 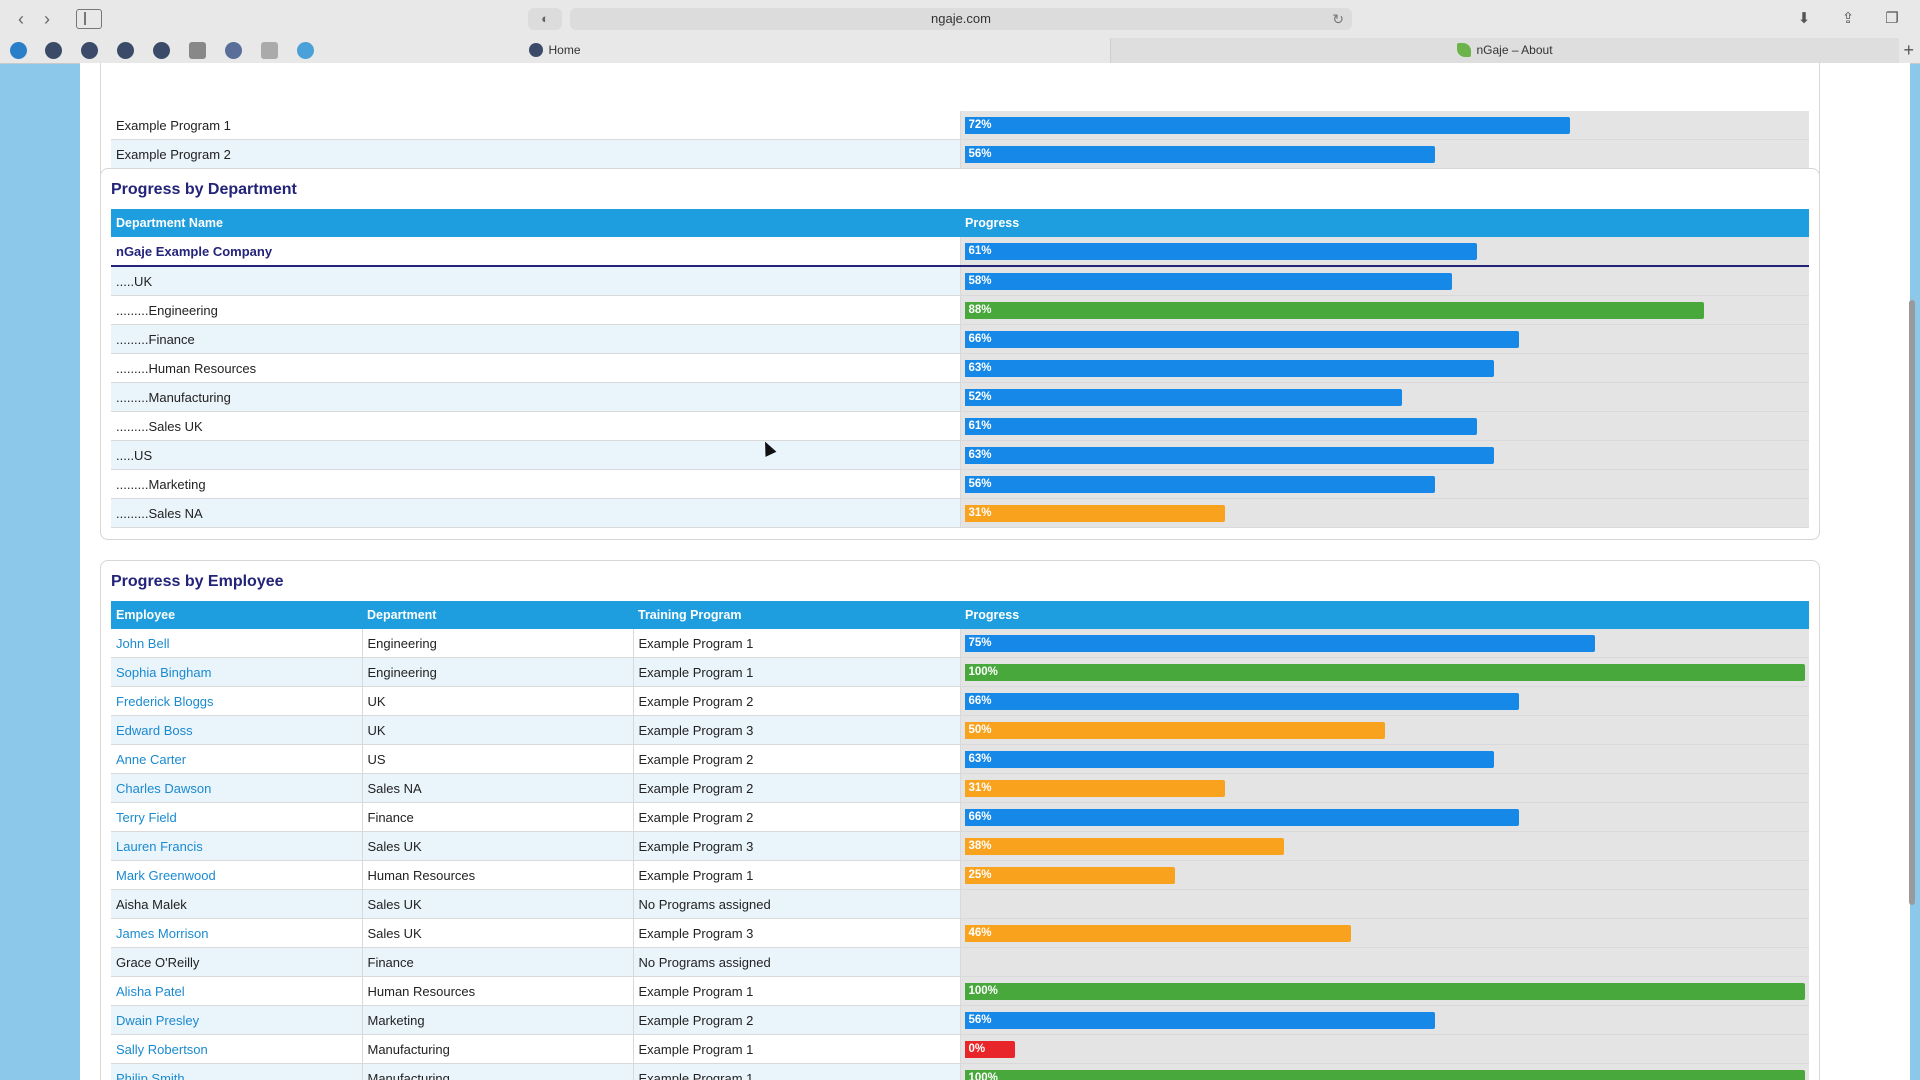 I want to click on training-program: Example Program 3, so click(x=696, y=846).